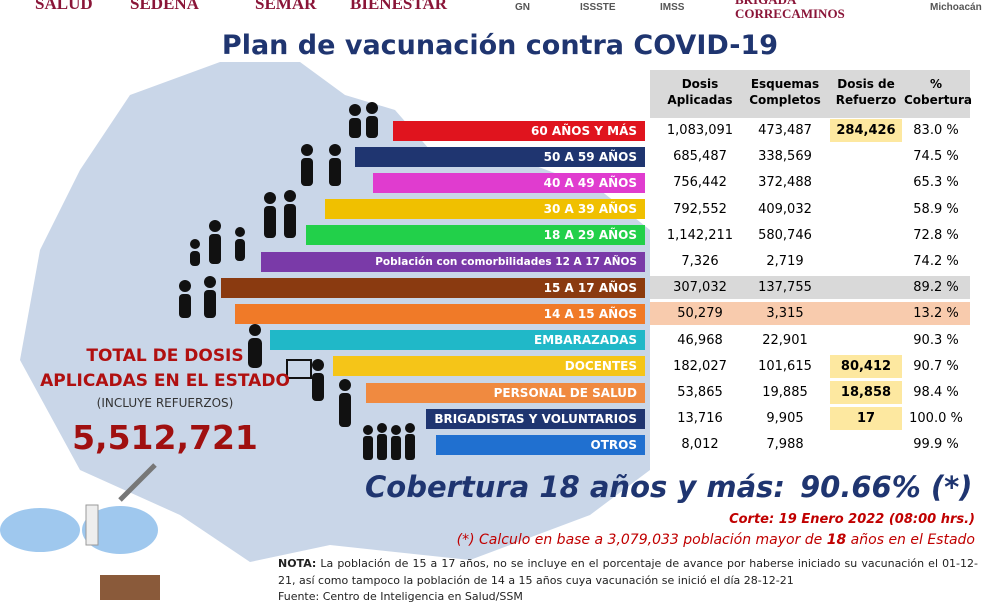  What do you see at coordinates (700, 130) in the screenshot?
I see `cell-dosis: 1,083,091` at bounding box center [700, 130].